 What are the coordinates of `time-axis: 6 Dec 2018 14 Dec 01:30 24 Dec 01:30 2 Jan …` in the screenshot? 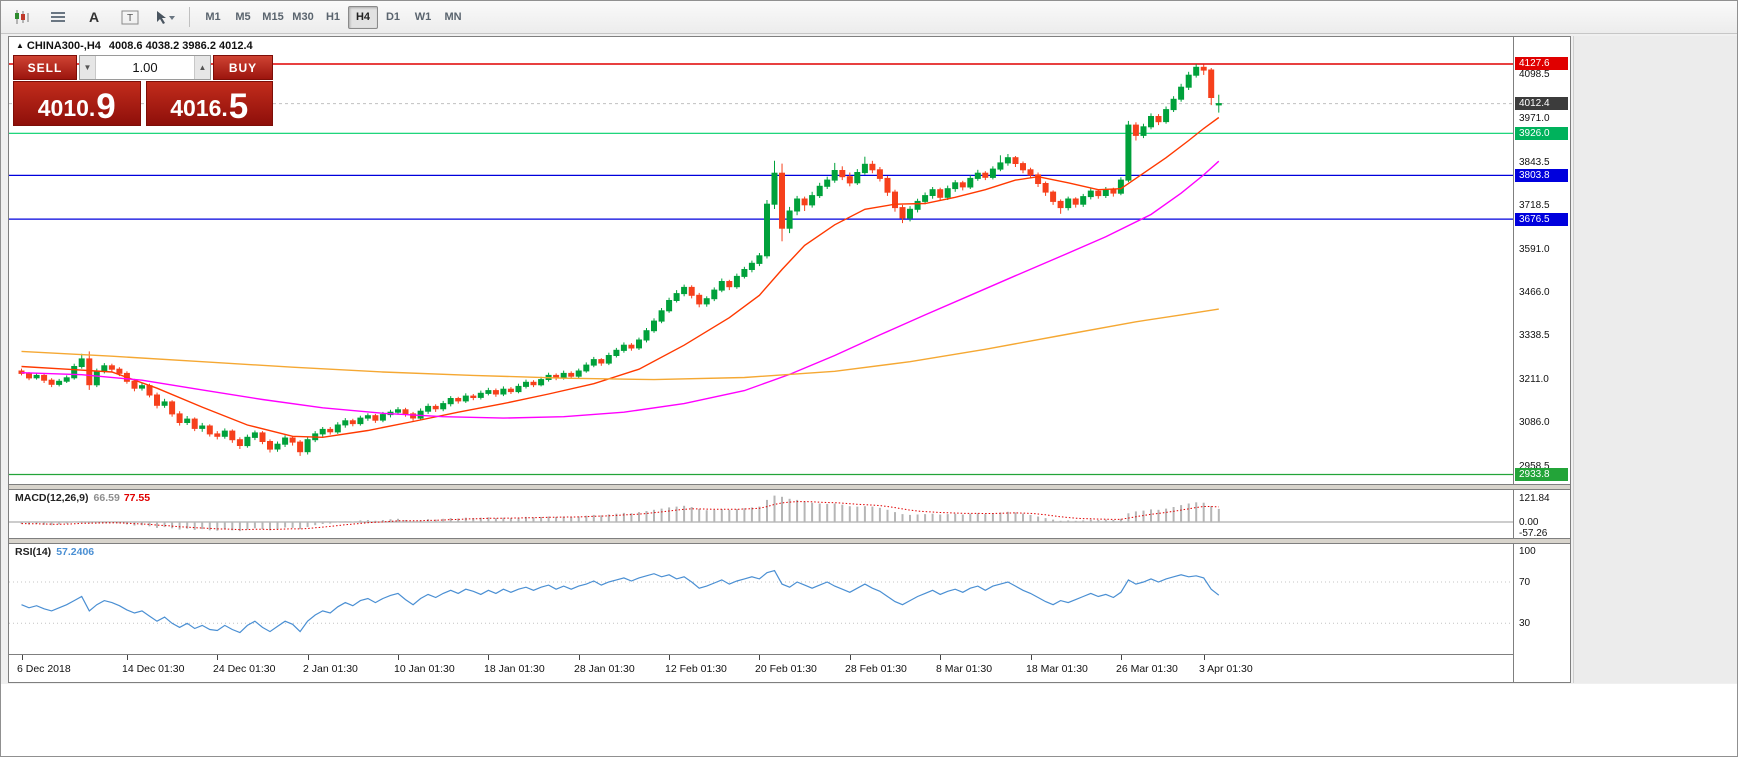 It's located at (761, 668).